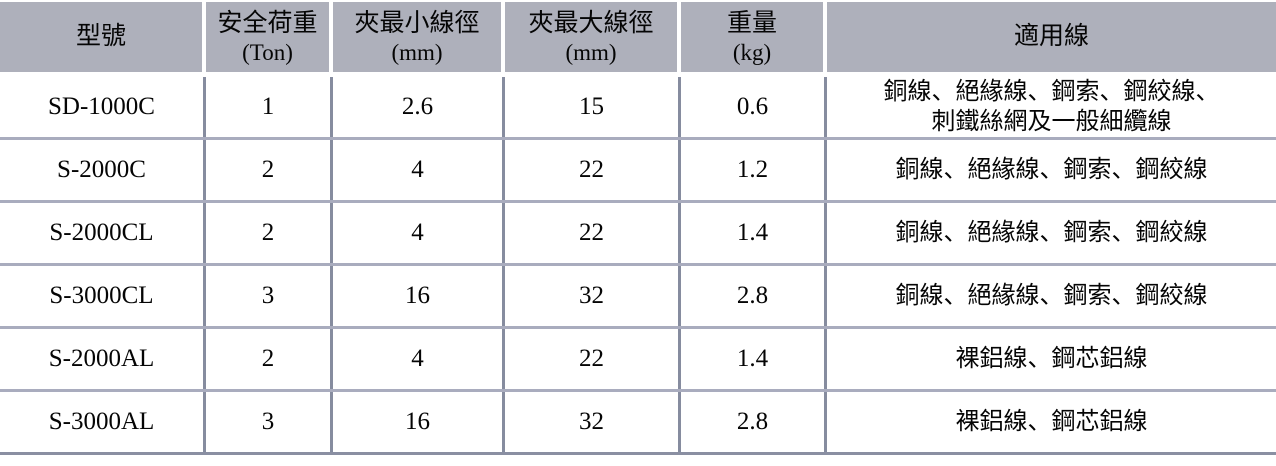 The image size is (1276, 466). Describe the element at coordinates (419, 107) in the screenshot. I see `cell-min-diameter: 2.6` at that location.